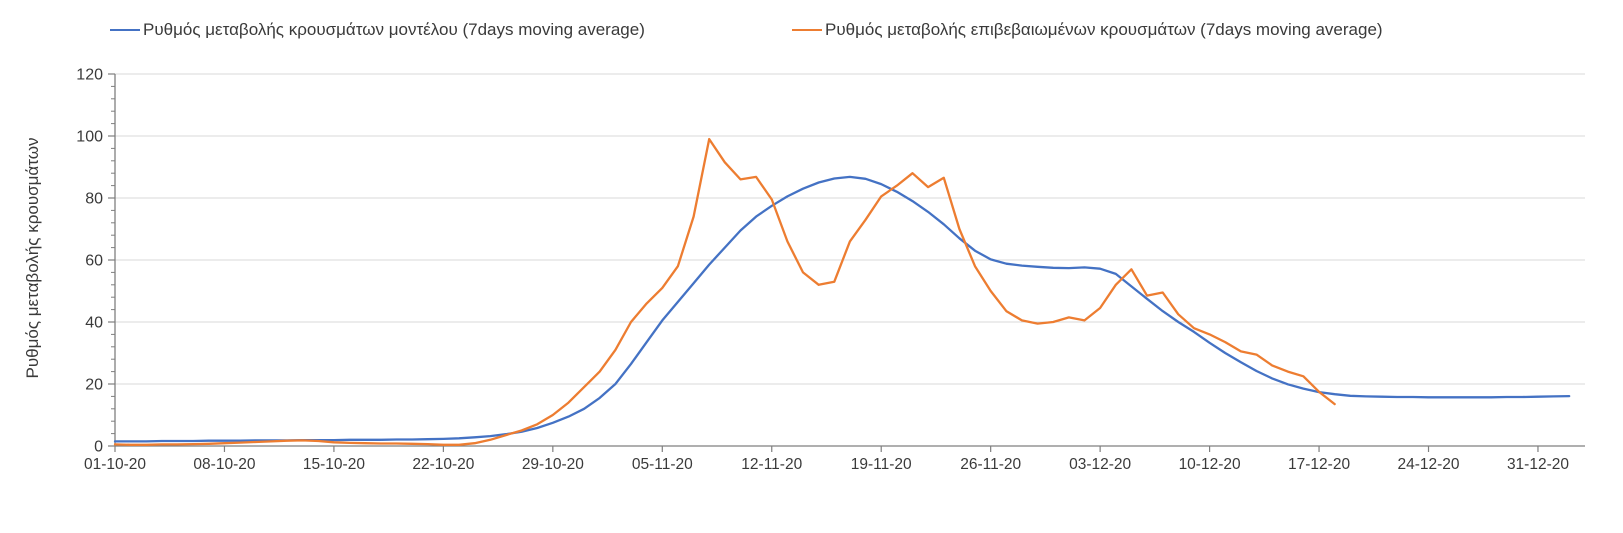  What do you see at coordinates (89, 137) in the screenshot?
I see `y-tick-label: 100` at bounding box center [89, 137].